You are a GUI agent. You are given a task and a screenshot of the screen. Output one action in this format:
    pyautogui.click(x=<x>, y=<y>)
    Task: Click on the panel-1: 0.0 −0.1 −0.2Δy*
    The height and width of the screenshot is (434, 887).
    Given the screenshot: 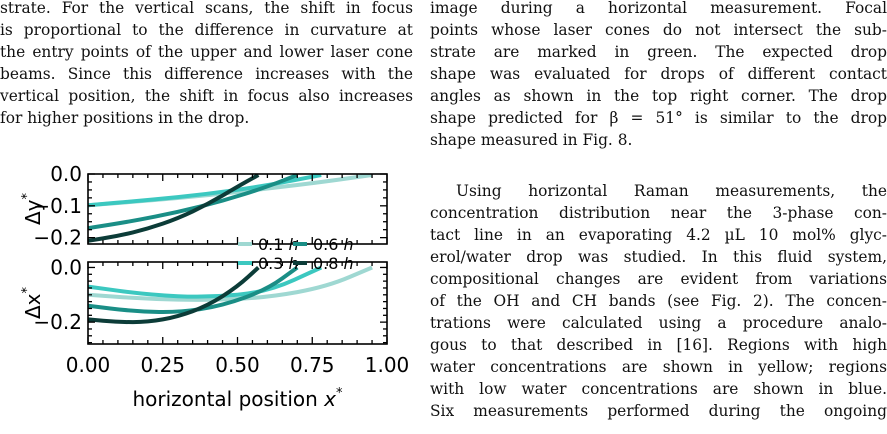 What is the action you would take?
    pyautogui.click(x=204, y=206)
    